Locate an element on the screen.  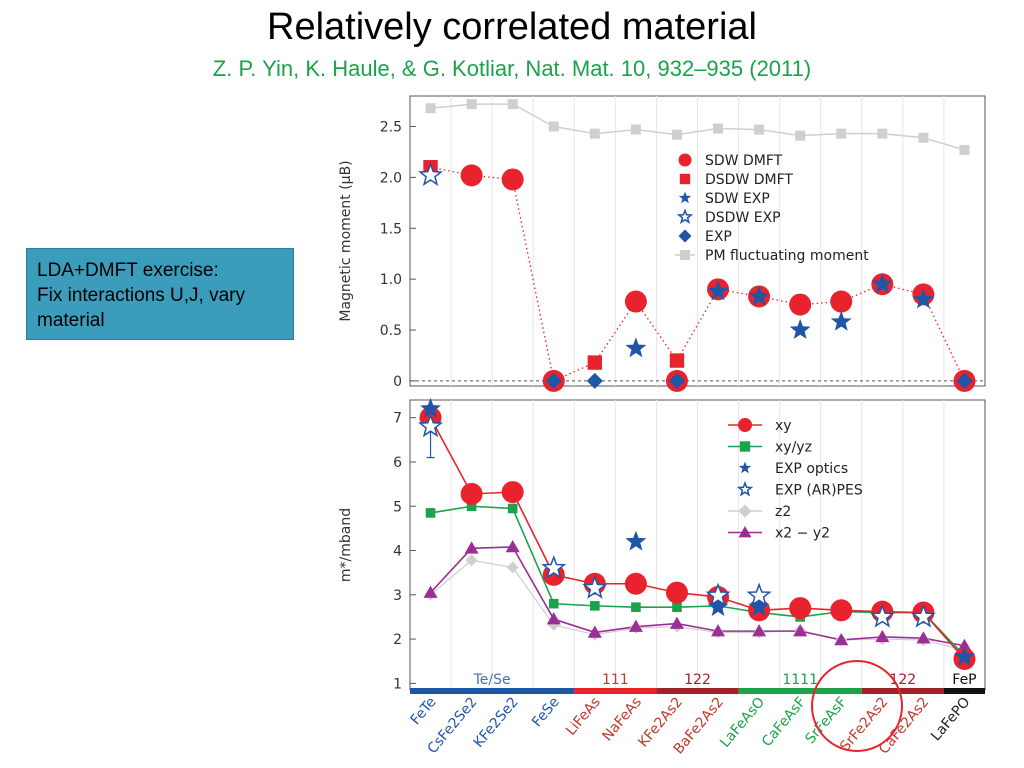
legend-entry: SDW DMFT is located at coordinates (744, 161).